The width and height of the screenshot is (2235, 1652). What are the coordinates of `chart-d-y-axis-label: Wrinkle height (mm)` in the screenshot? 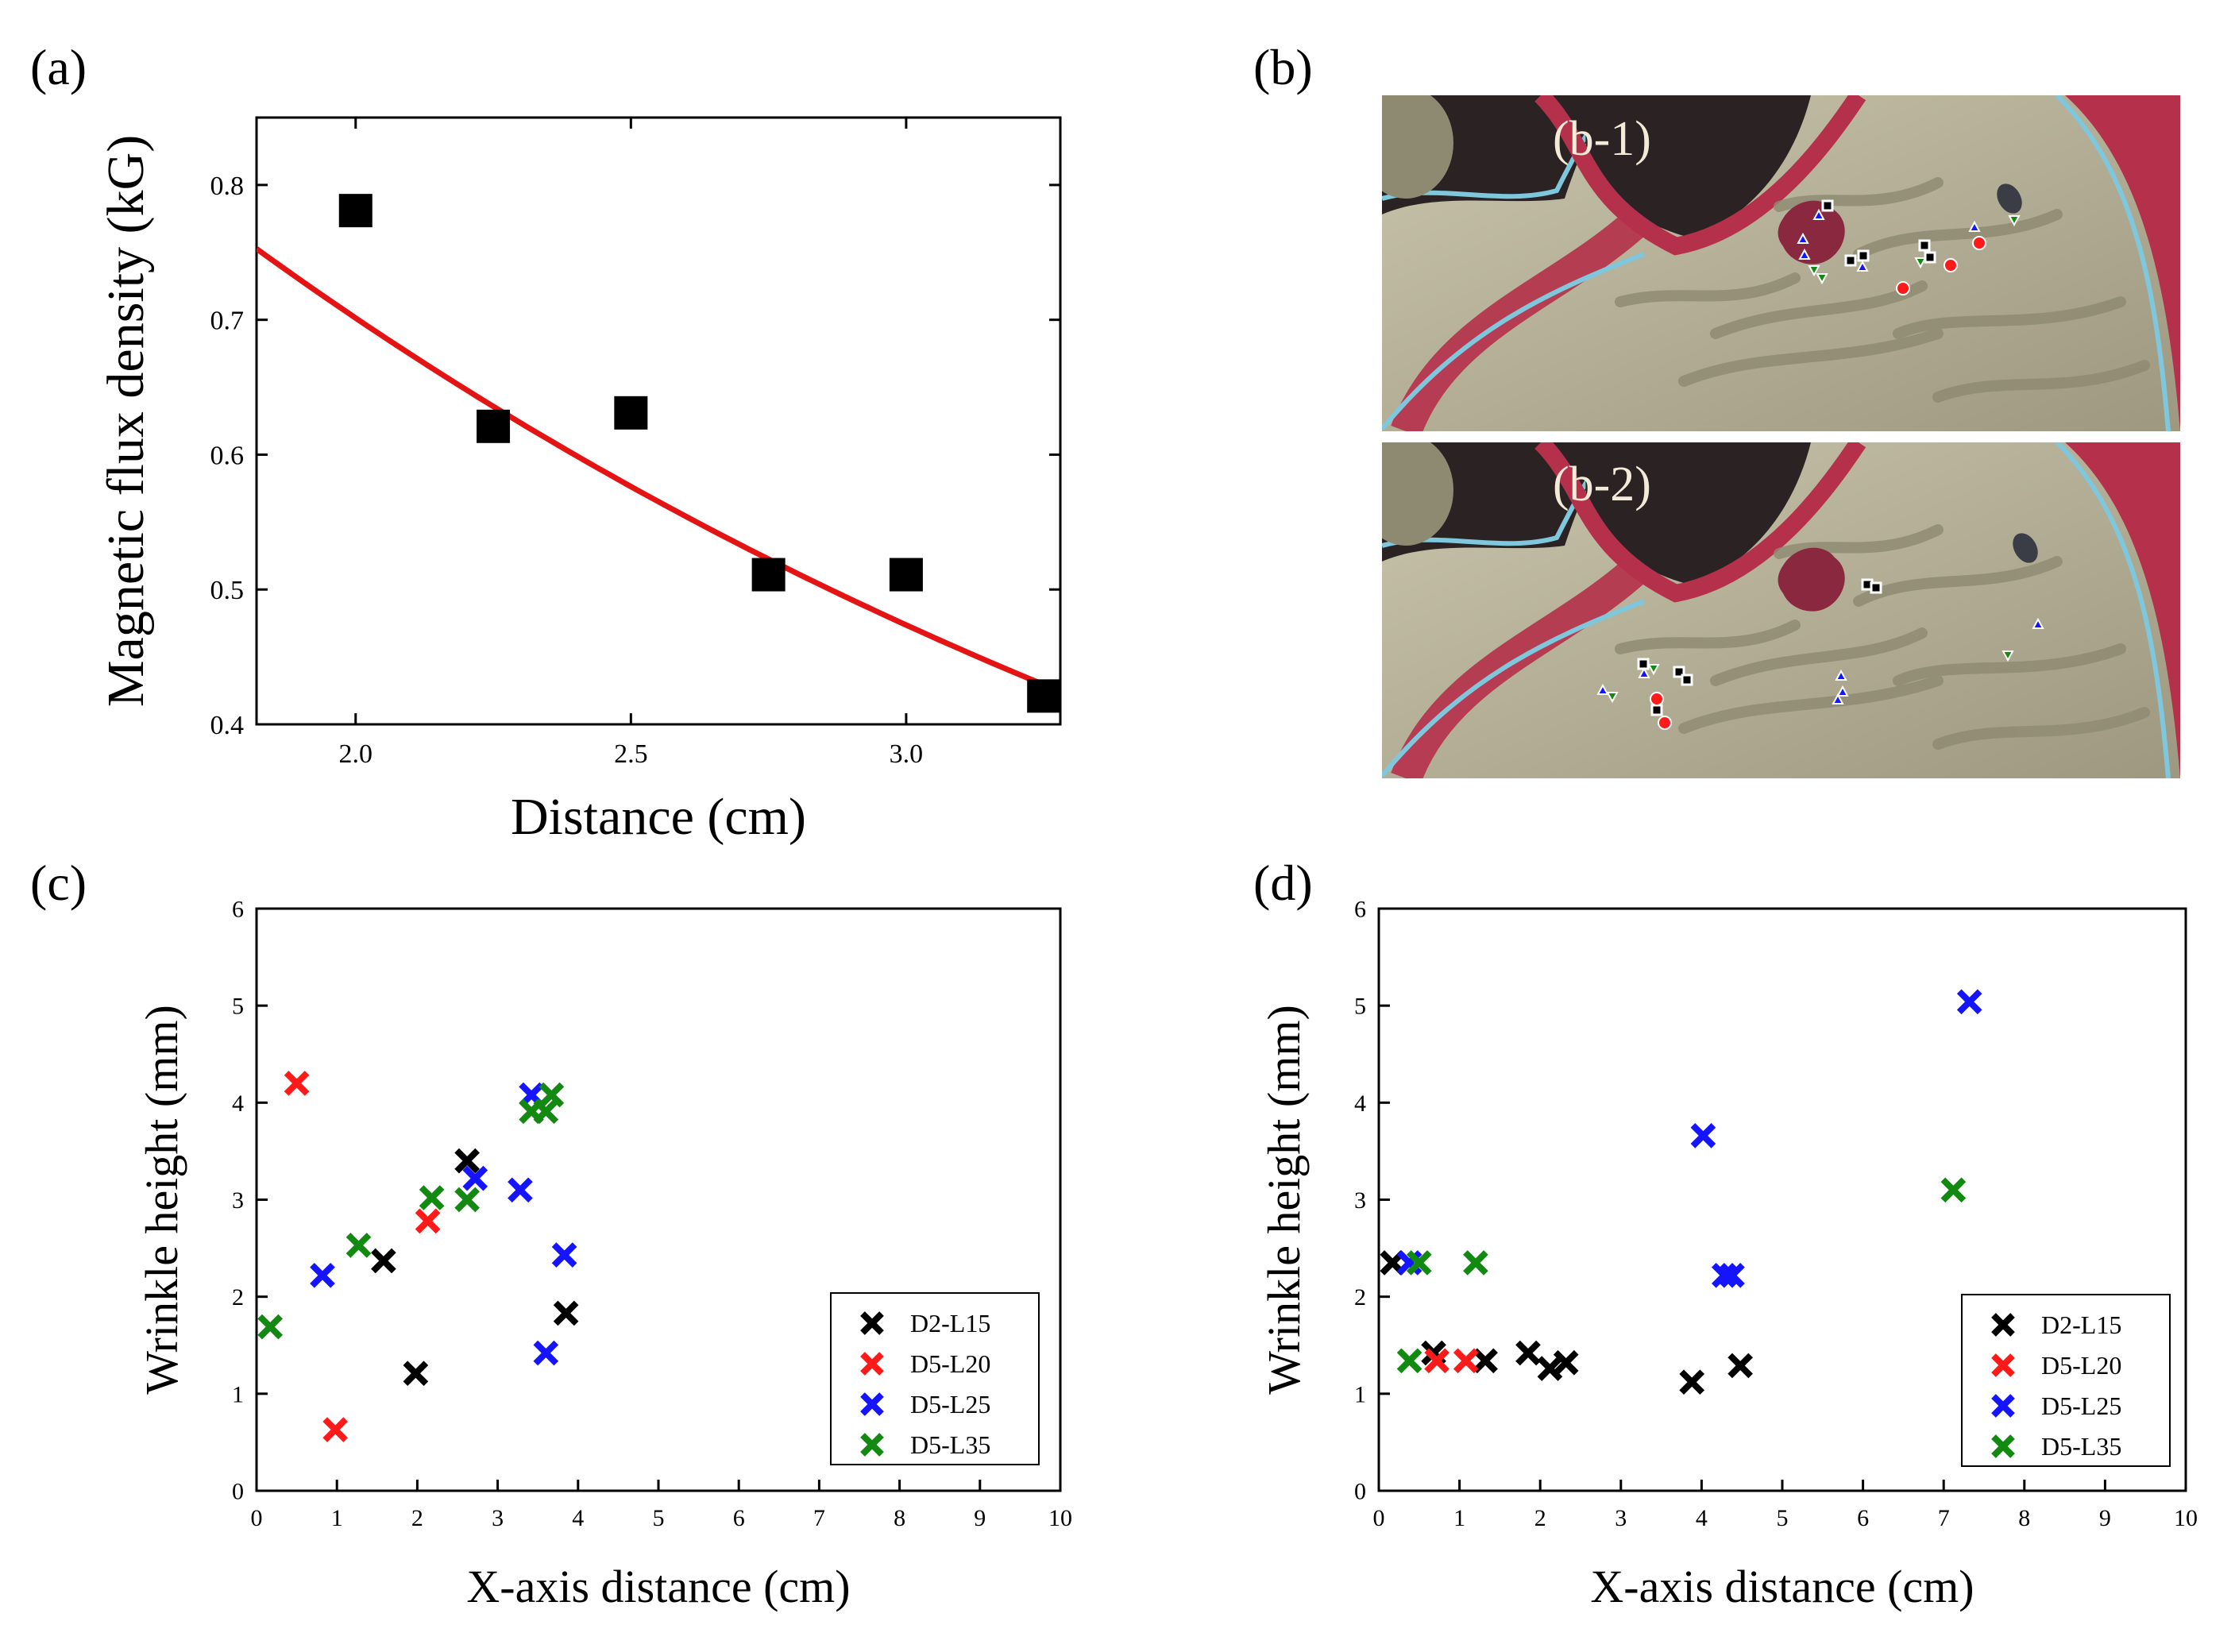 It's located at (1284, 1200).